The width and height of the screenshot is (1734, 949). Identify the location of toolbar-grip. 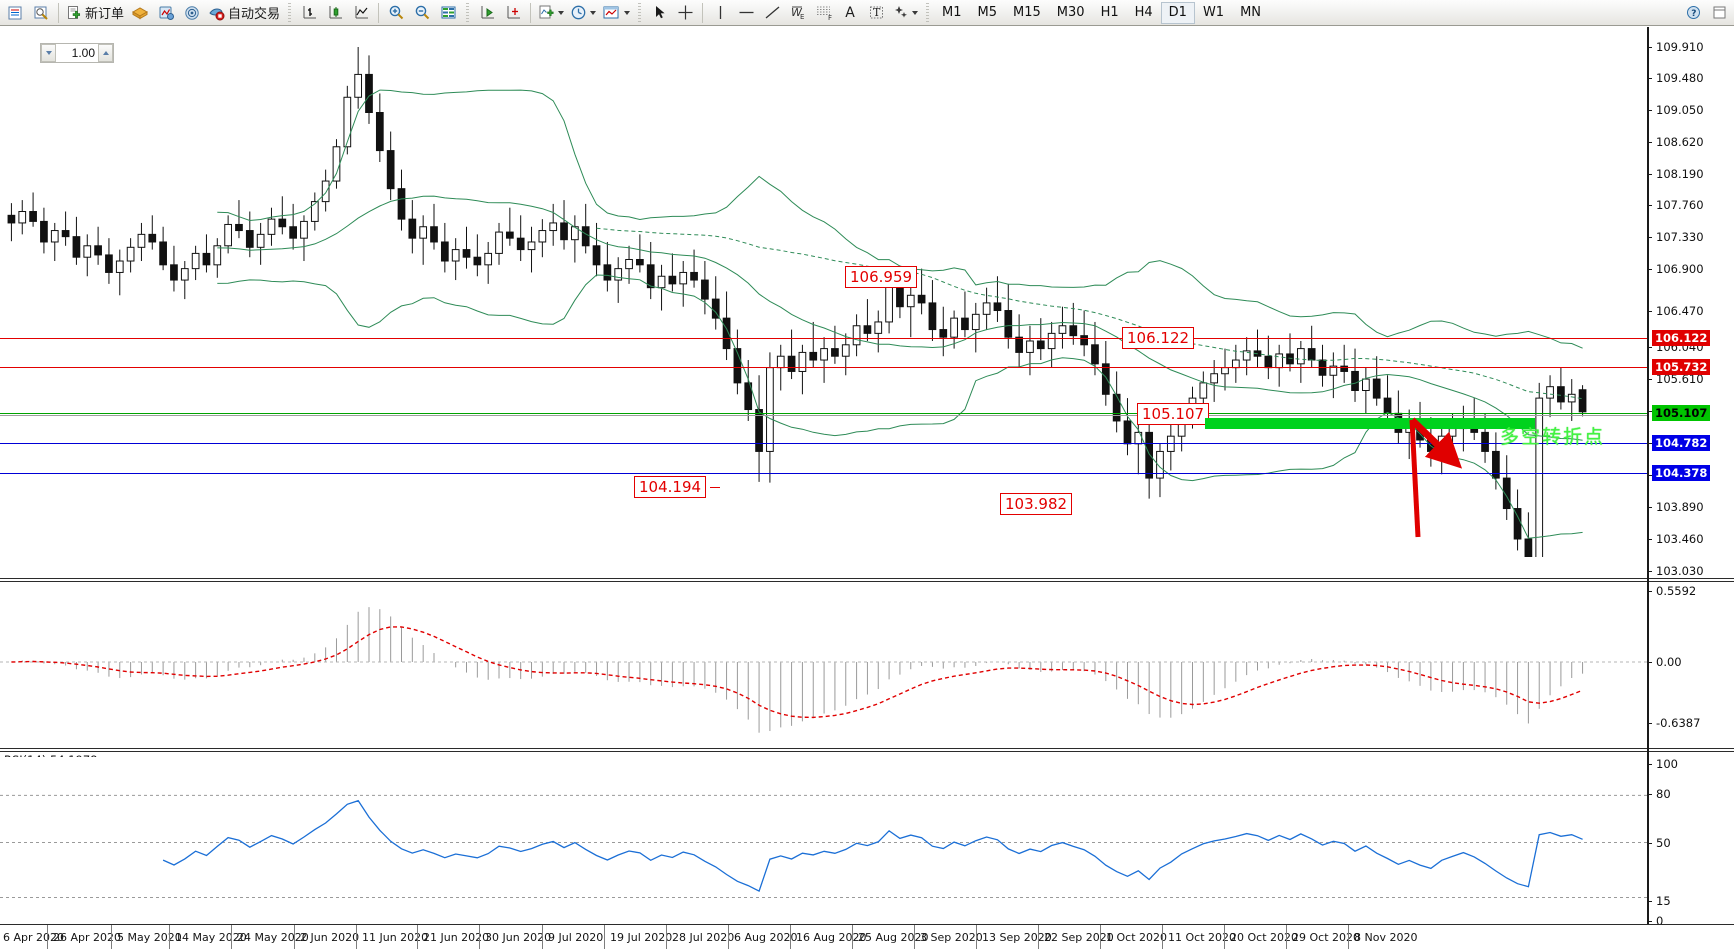
(290, 12).